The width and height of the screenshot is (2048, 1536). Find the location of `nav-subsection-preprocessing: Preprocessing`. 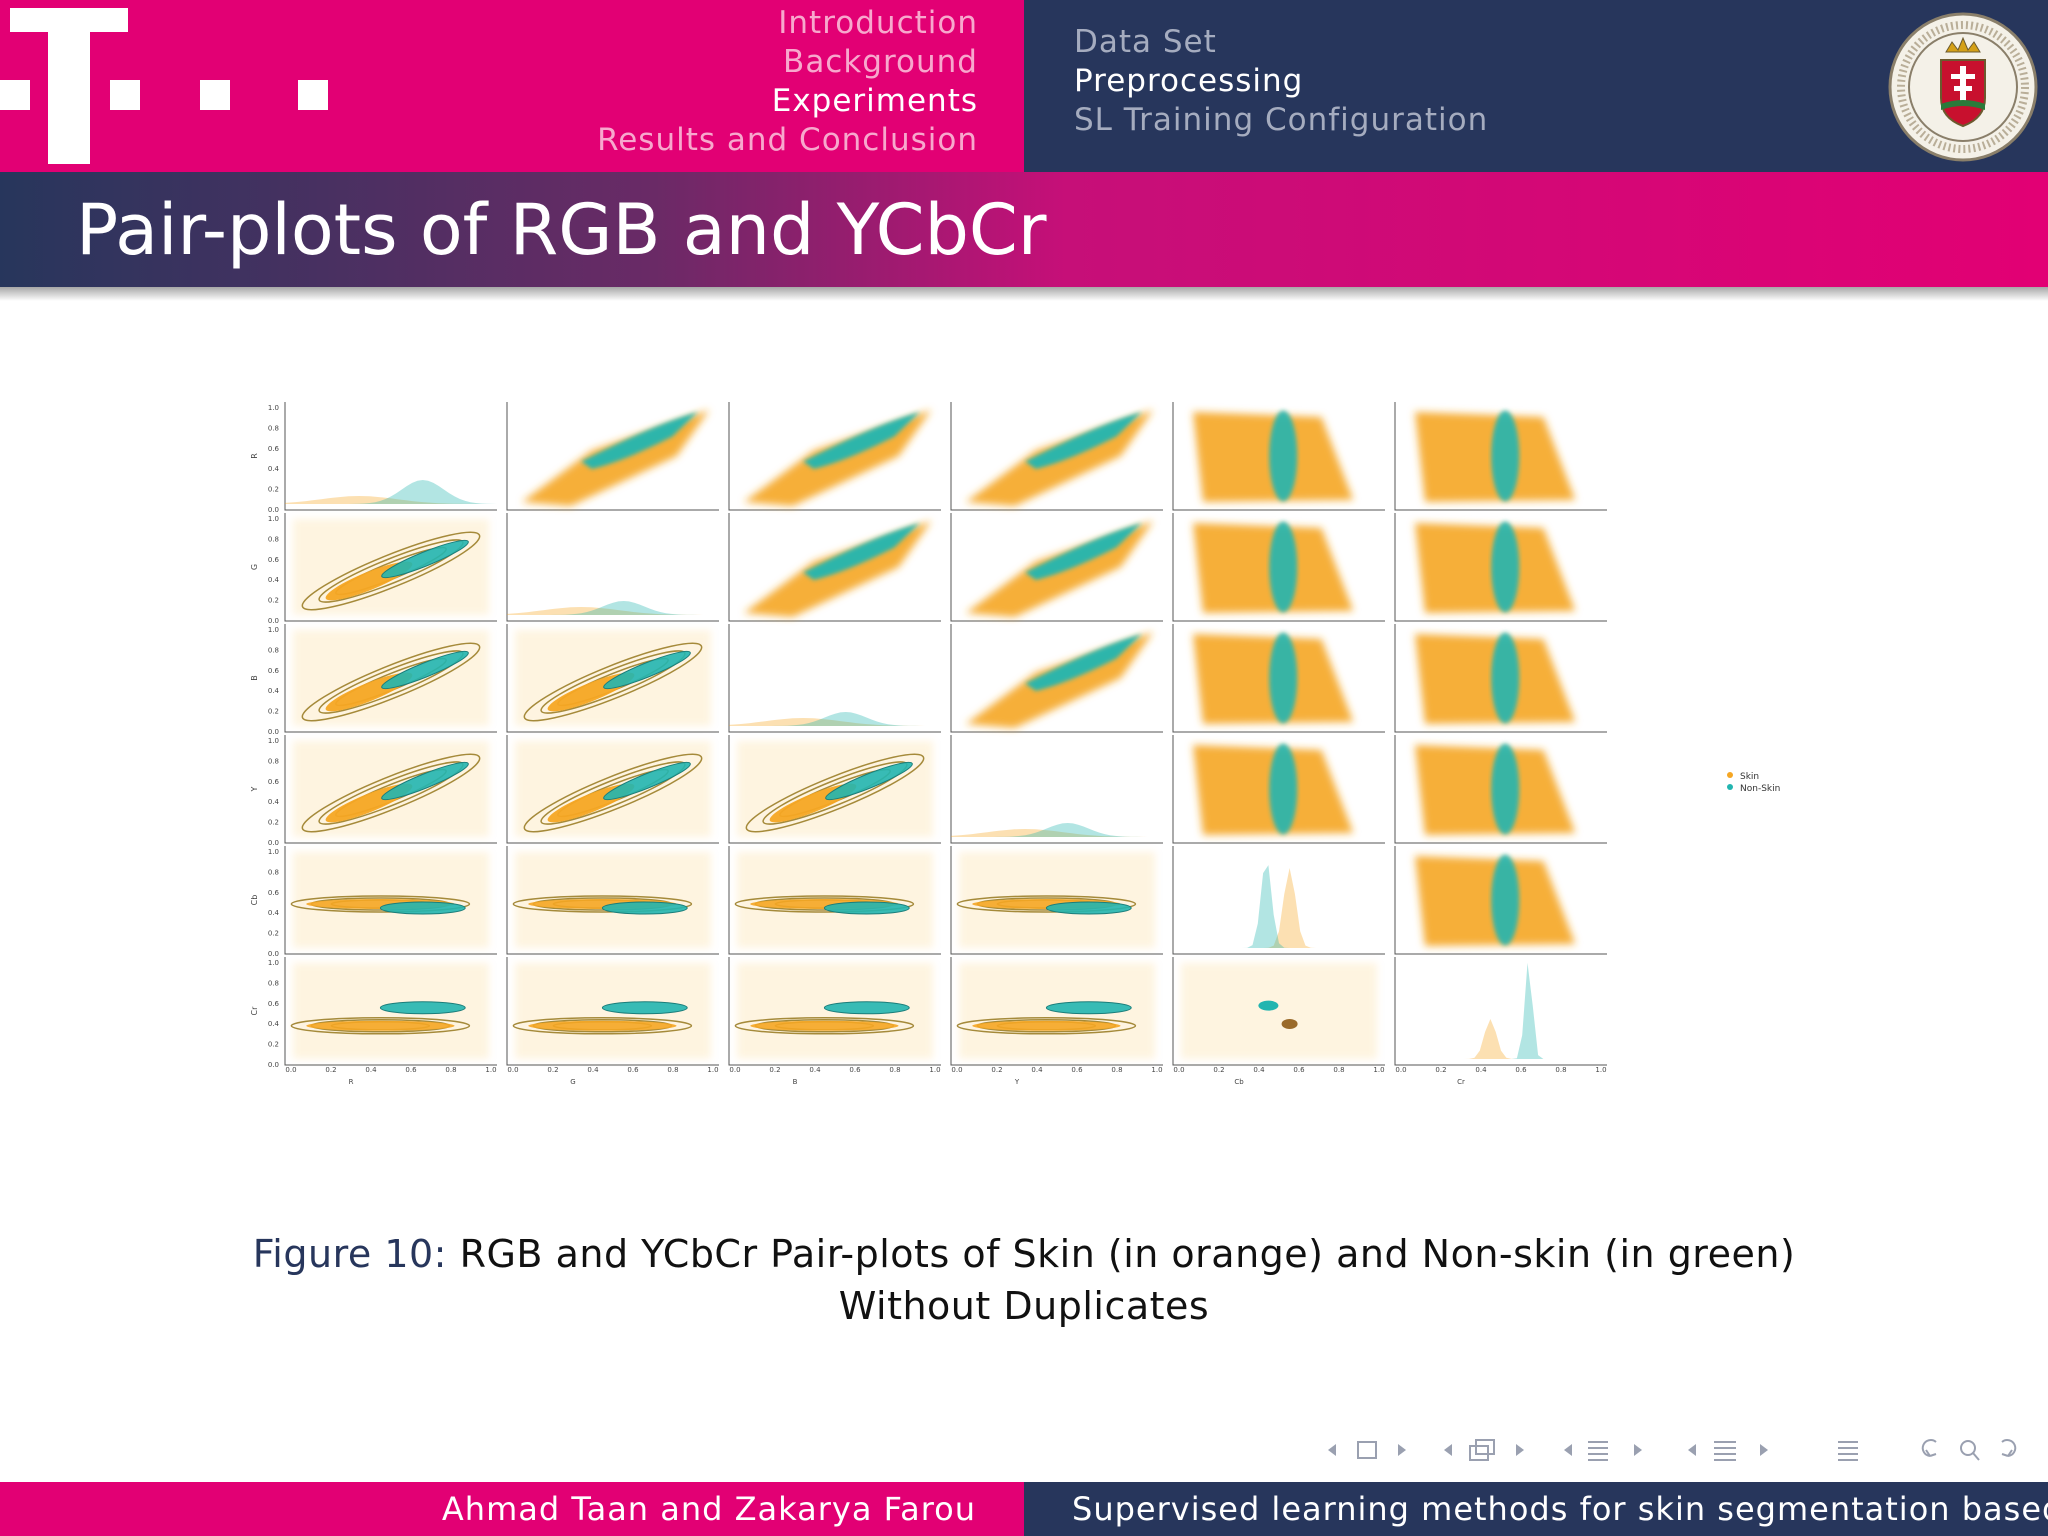

nav-subsection-preprocessing: Preprocessing is located at coordinates (1189, 81).